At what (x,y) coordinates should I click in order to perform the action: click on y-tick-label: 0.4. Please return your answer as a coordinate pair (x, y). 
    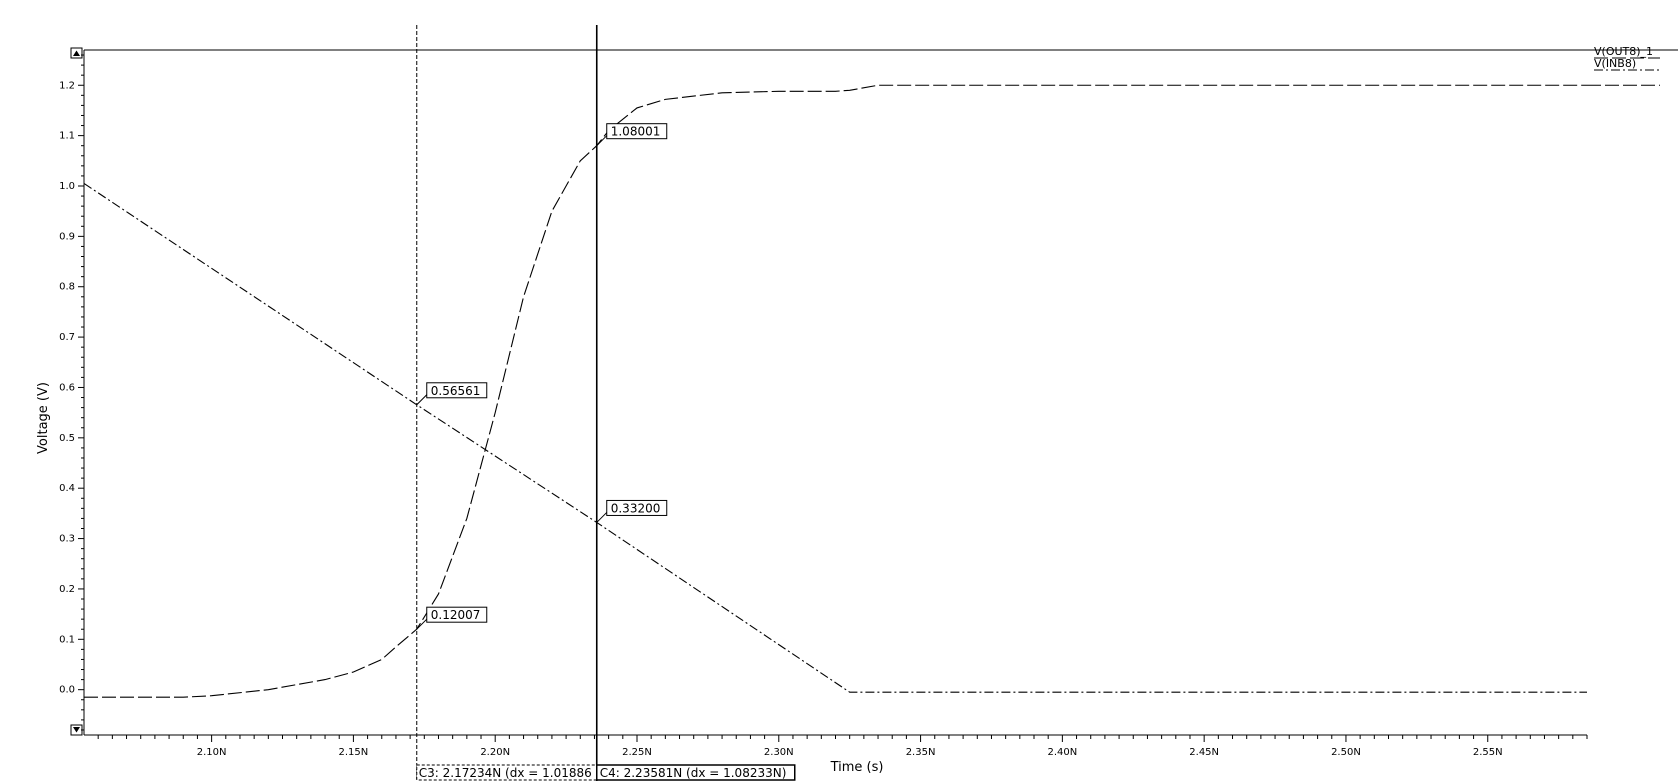
    Looking at the image, I should click on (67, 488).